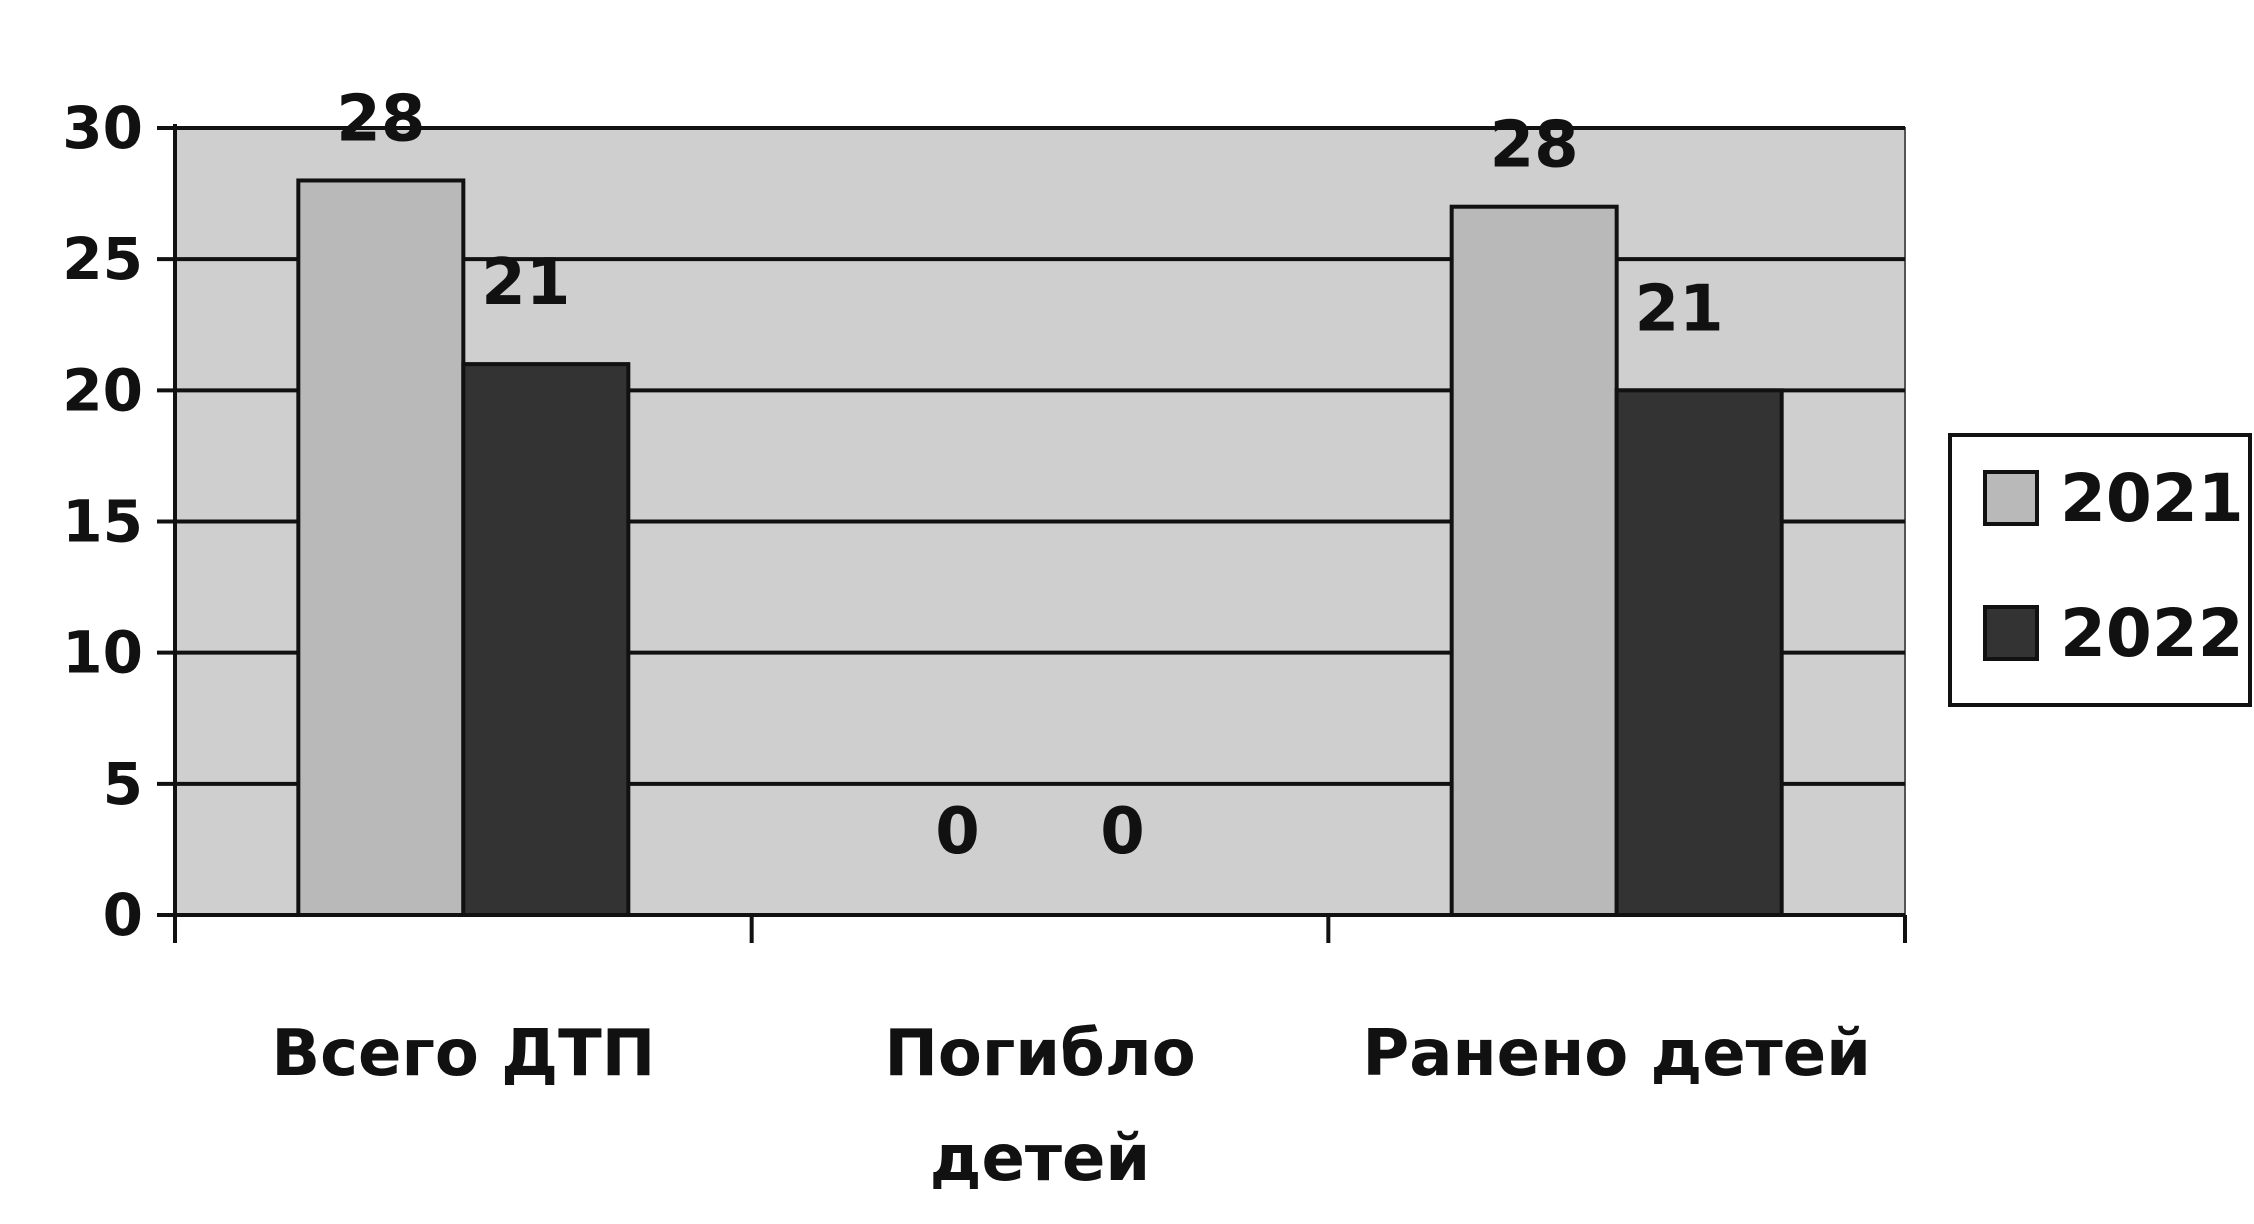  What do you see at coordinates (2152, 498) in the screenshot?
I see `legend-label: 2021` at bounding box center [2152, 498].